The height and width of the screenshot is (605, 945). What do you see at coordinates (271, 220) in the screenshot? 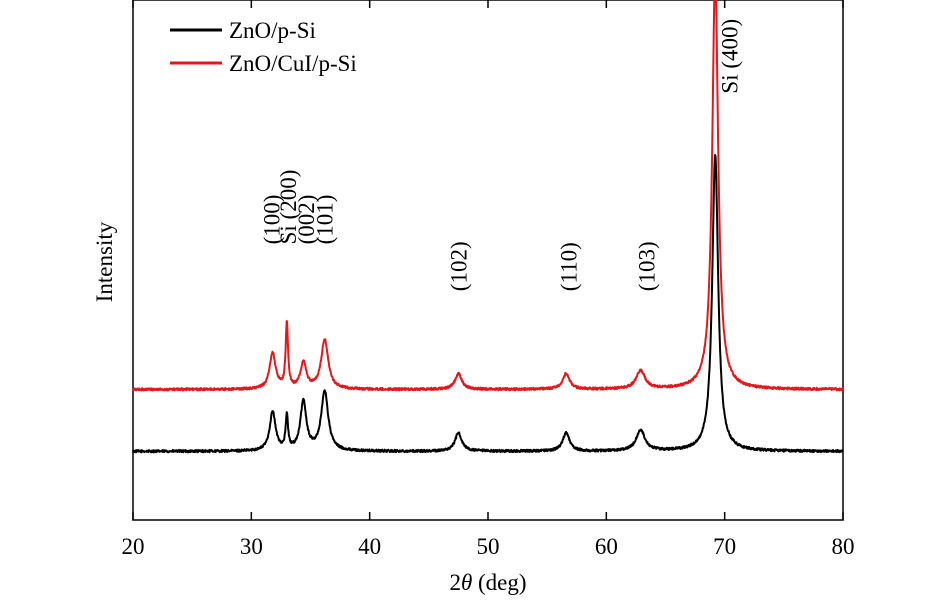
I see `peak-label-0: (100)` at bounding box center [271, 220].